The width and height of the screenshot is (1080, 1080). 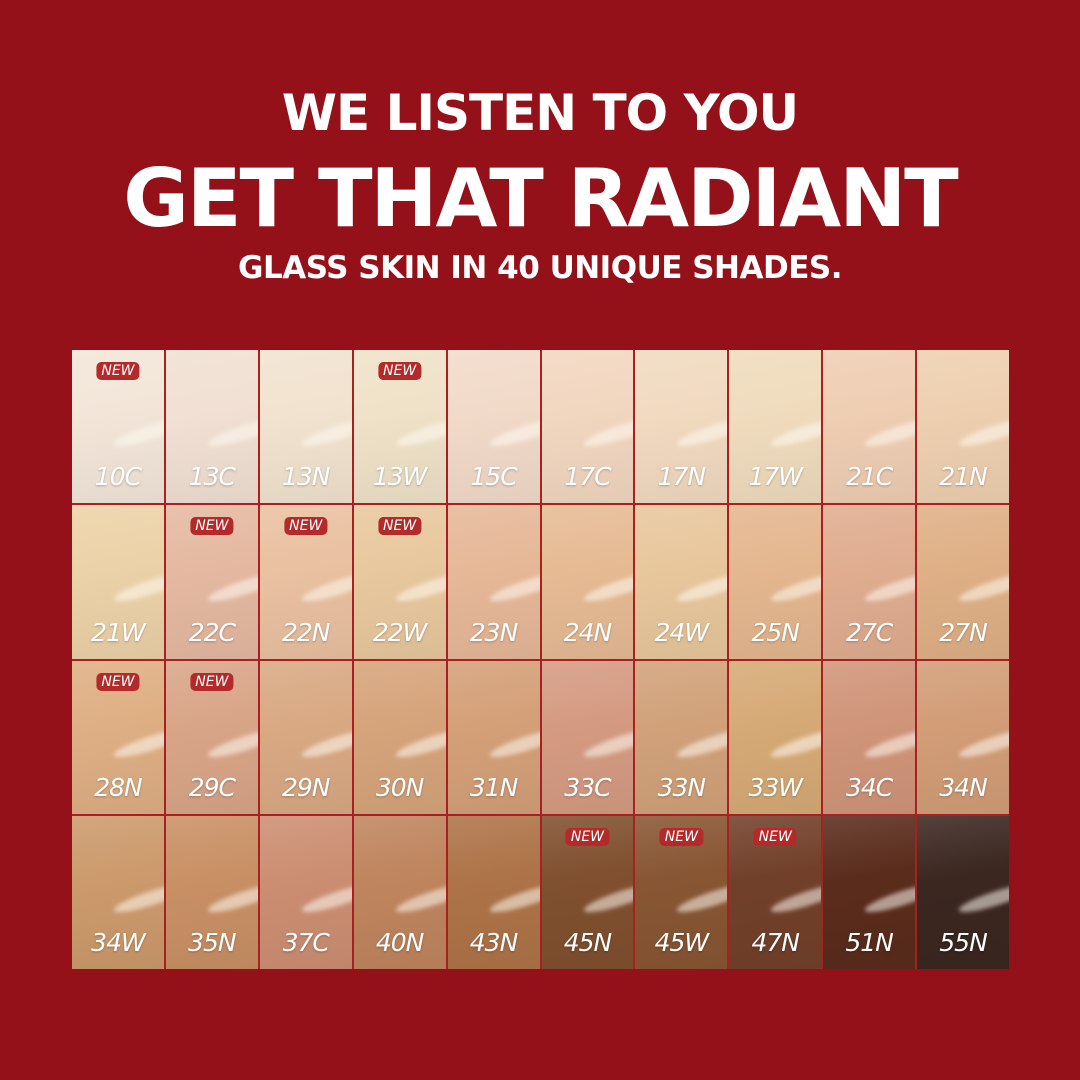 I want to click on shade-swatch: 21N, so click(x=963, y=427).